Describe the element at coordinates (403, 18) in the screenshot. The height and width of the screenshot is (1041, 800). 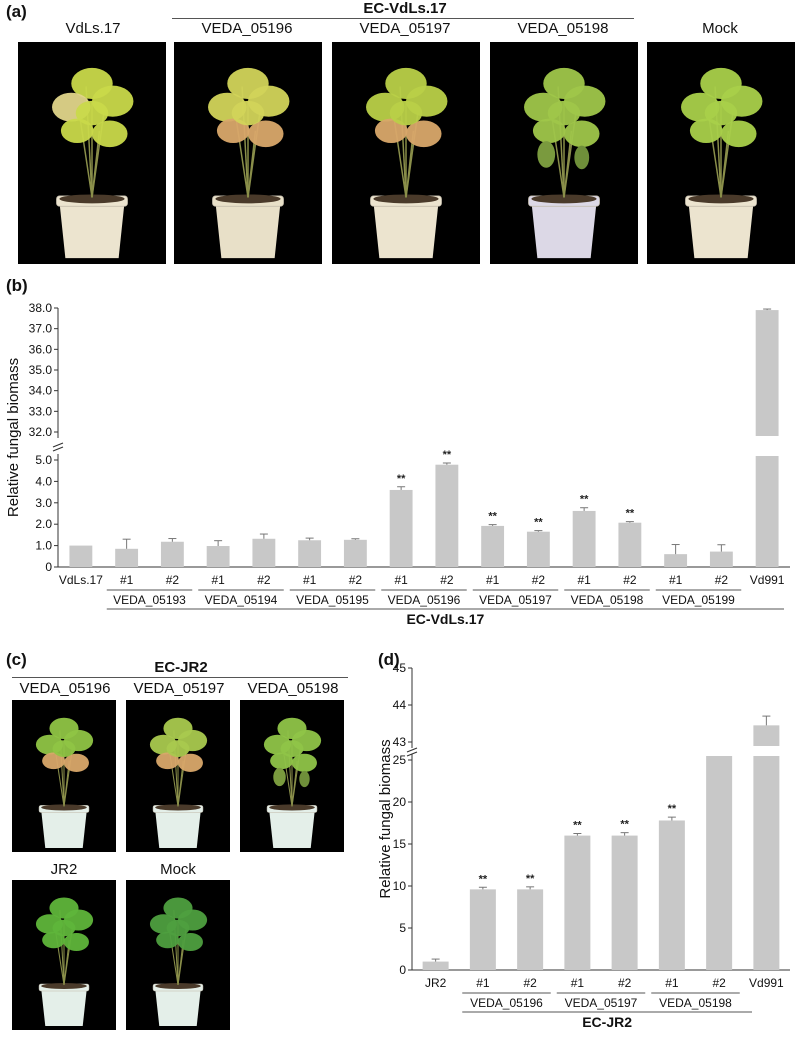
I see `panel-a-group-rule` at that location.